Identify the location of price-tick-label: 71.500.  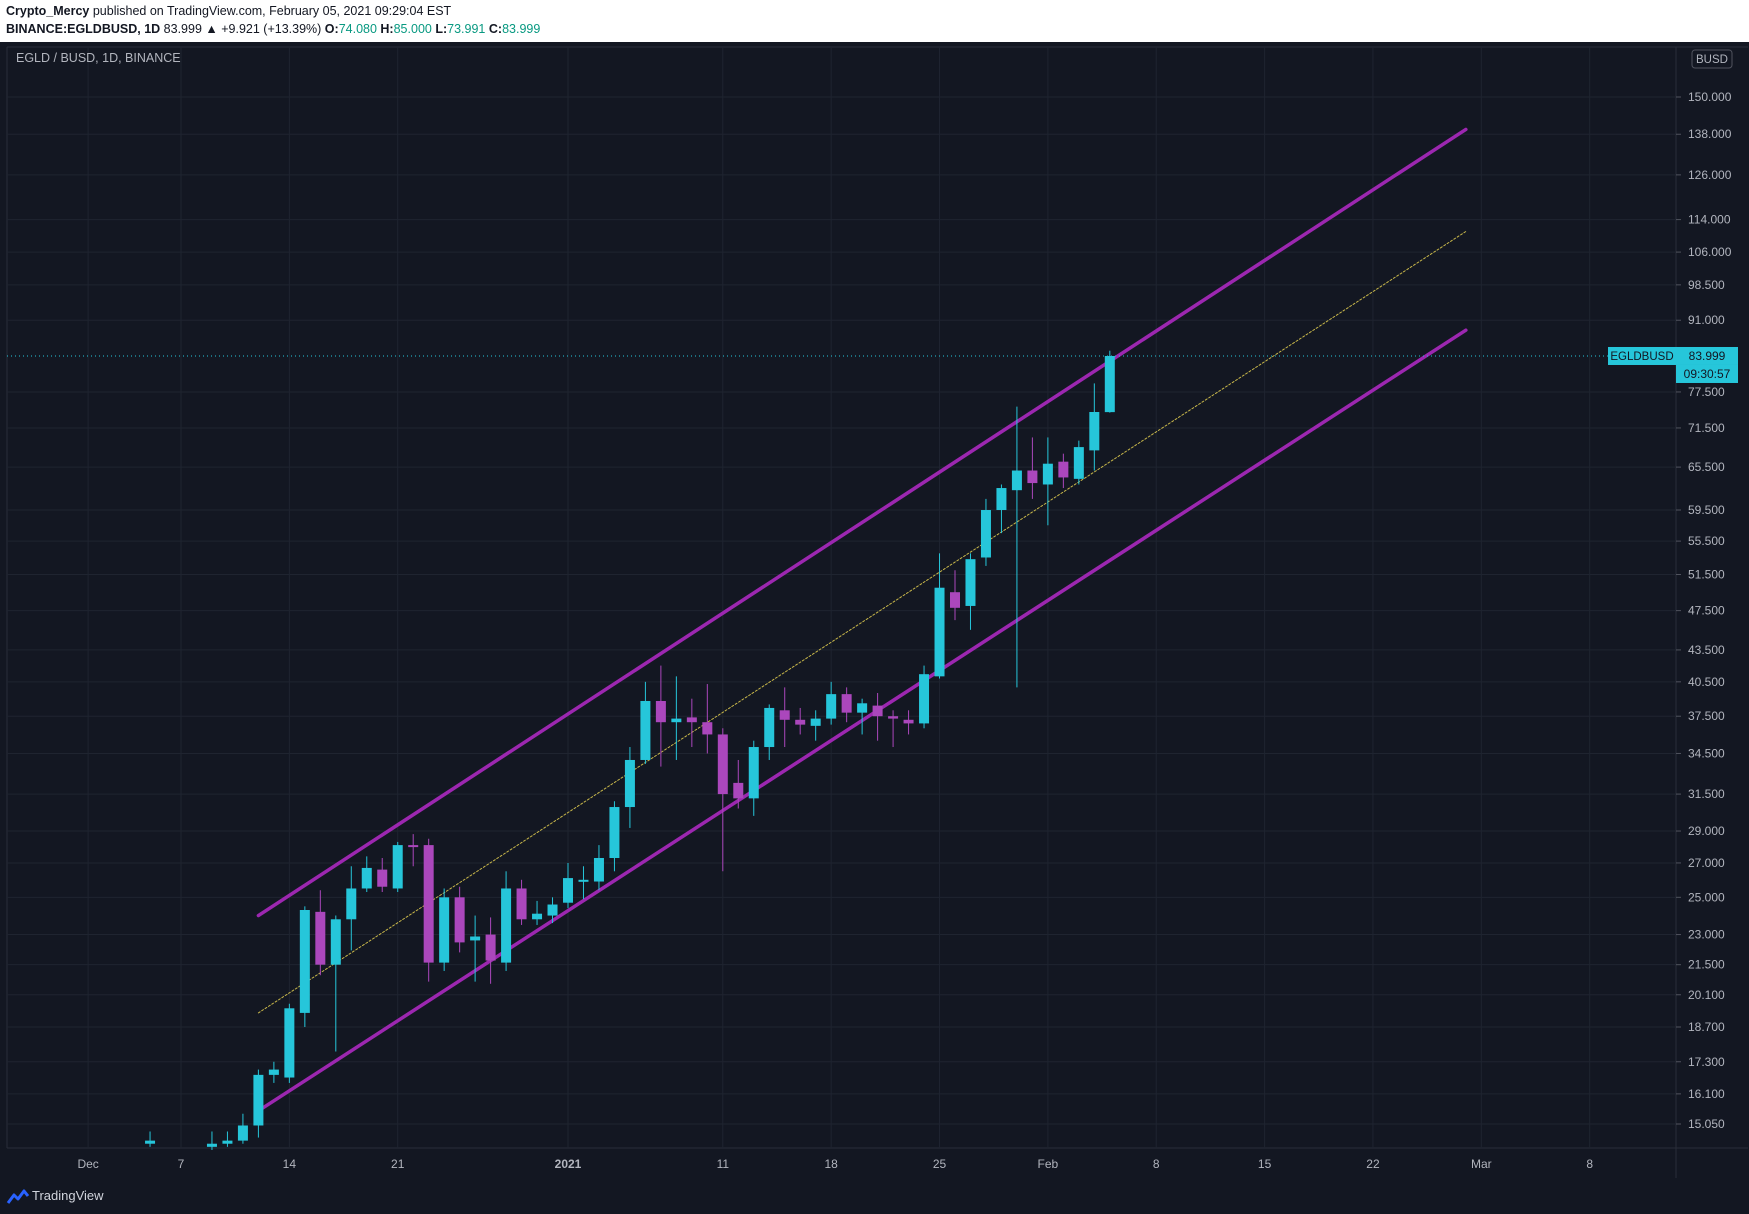
(1706, 428).